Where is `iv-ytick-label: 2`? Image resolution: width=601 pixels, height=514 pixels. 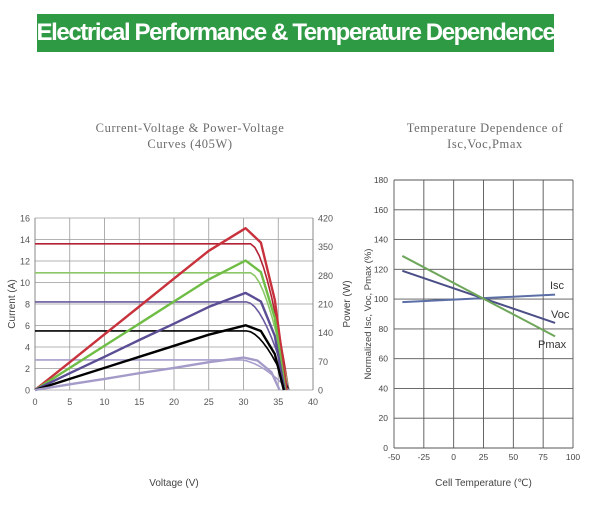 iv-ytick-label: 2 is located at coordinates (27, 369).